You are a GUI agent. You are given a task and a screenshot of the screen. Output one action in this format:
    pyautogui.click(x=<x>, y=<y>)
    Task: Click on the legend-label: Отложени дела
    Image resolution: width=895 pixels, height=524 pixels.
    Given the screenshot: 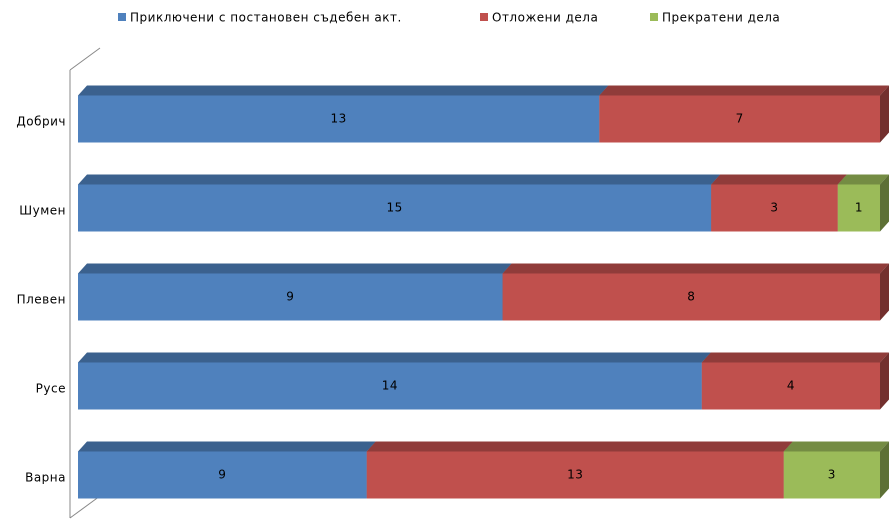 What is the action you would take?
    pyautogui.click(x=545, y=18)
    